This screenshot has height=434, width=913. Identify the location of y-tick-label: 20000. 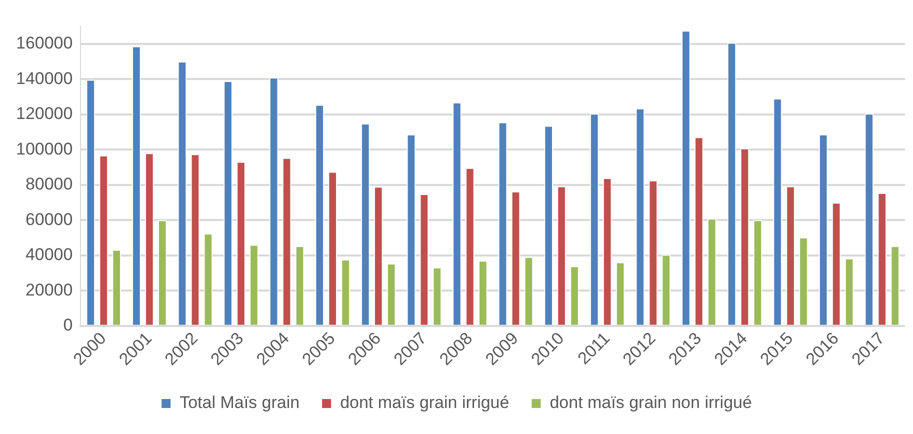
(49, 290).